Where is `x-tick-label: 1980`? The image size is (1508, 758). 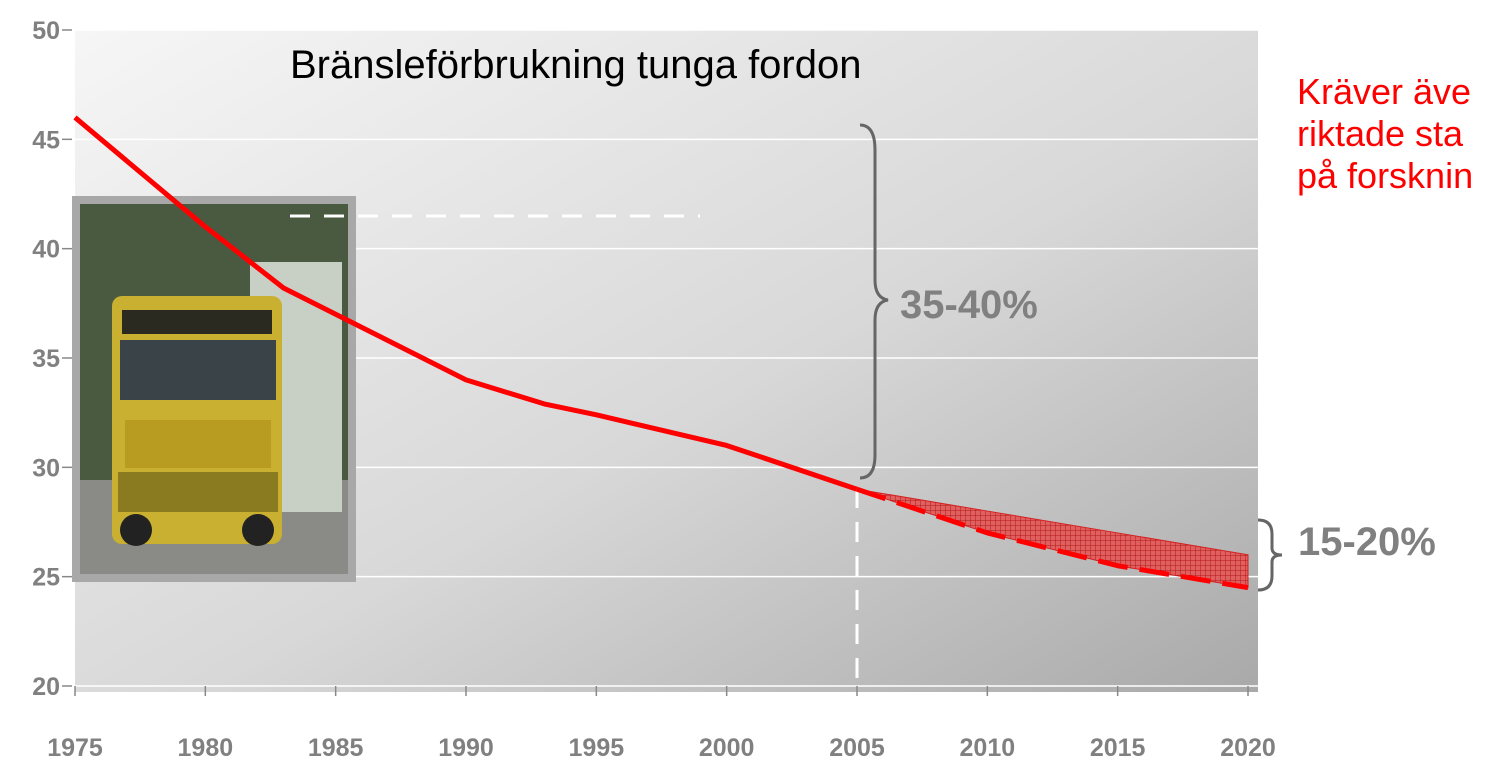 x-tick-label: 1980 is located at coordinates (206, 746).